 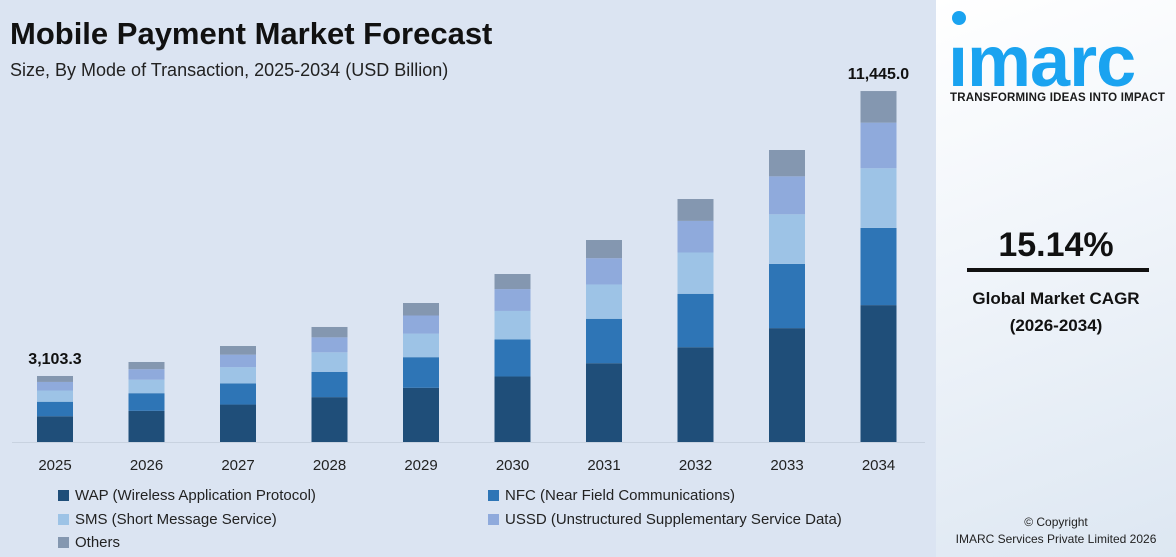 I want to click on company-name: IMARC Services Private Limited 2026, so click(x=1056, y=539).